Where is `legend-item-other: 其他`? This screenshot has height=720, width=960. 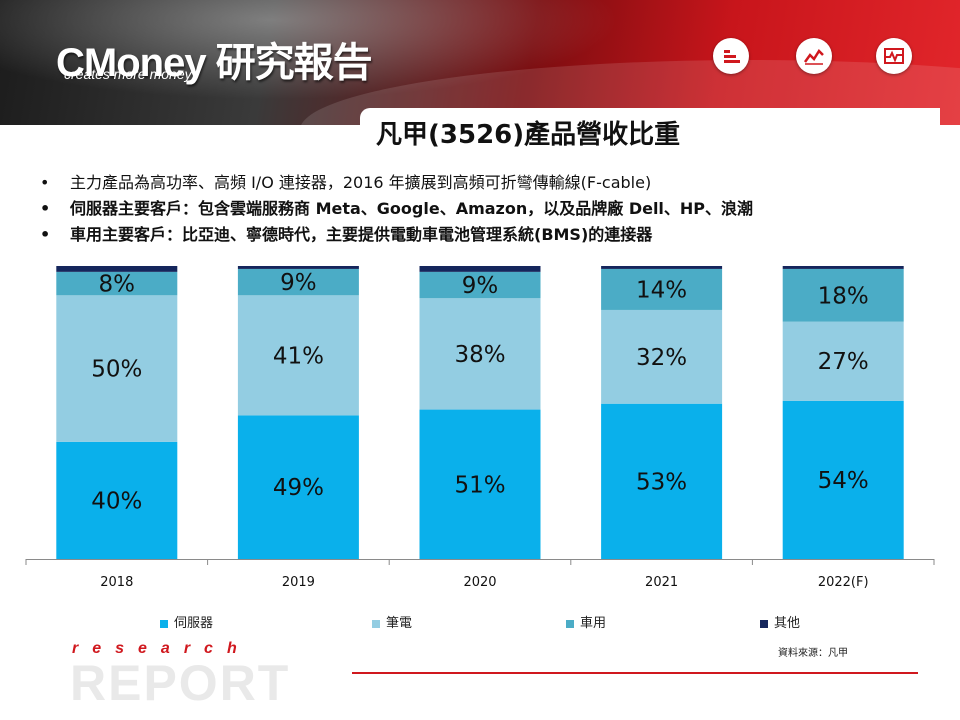
legend-item-other: 其他 is located at coordinates (780, 621).